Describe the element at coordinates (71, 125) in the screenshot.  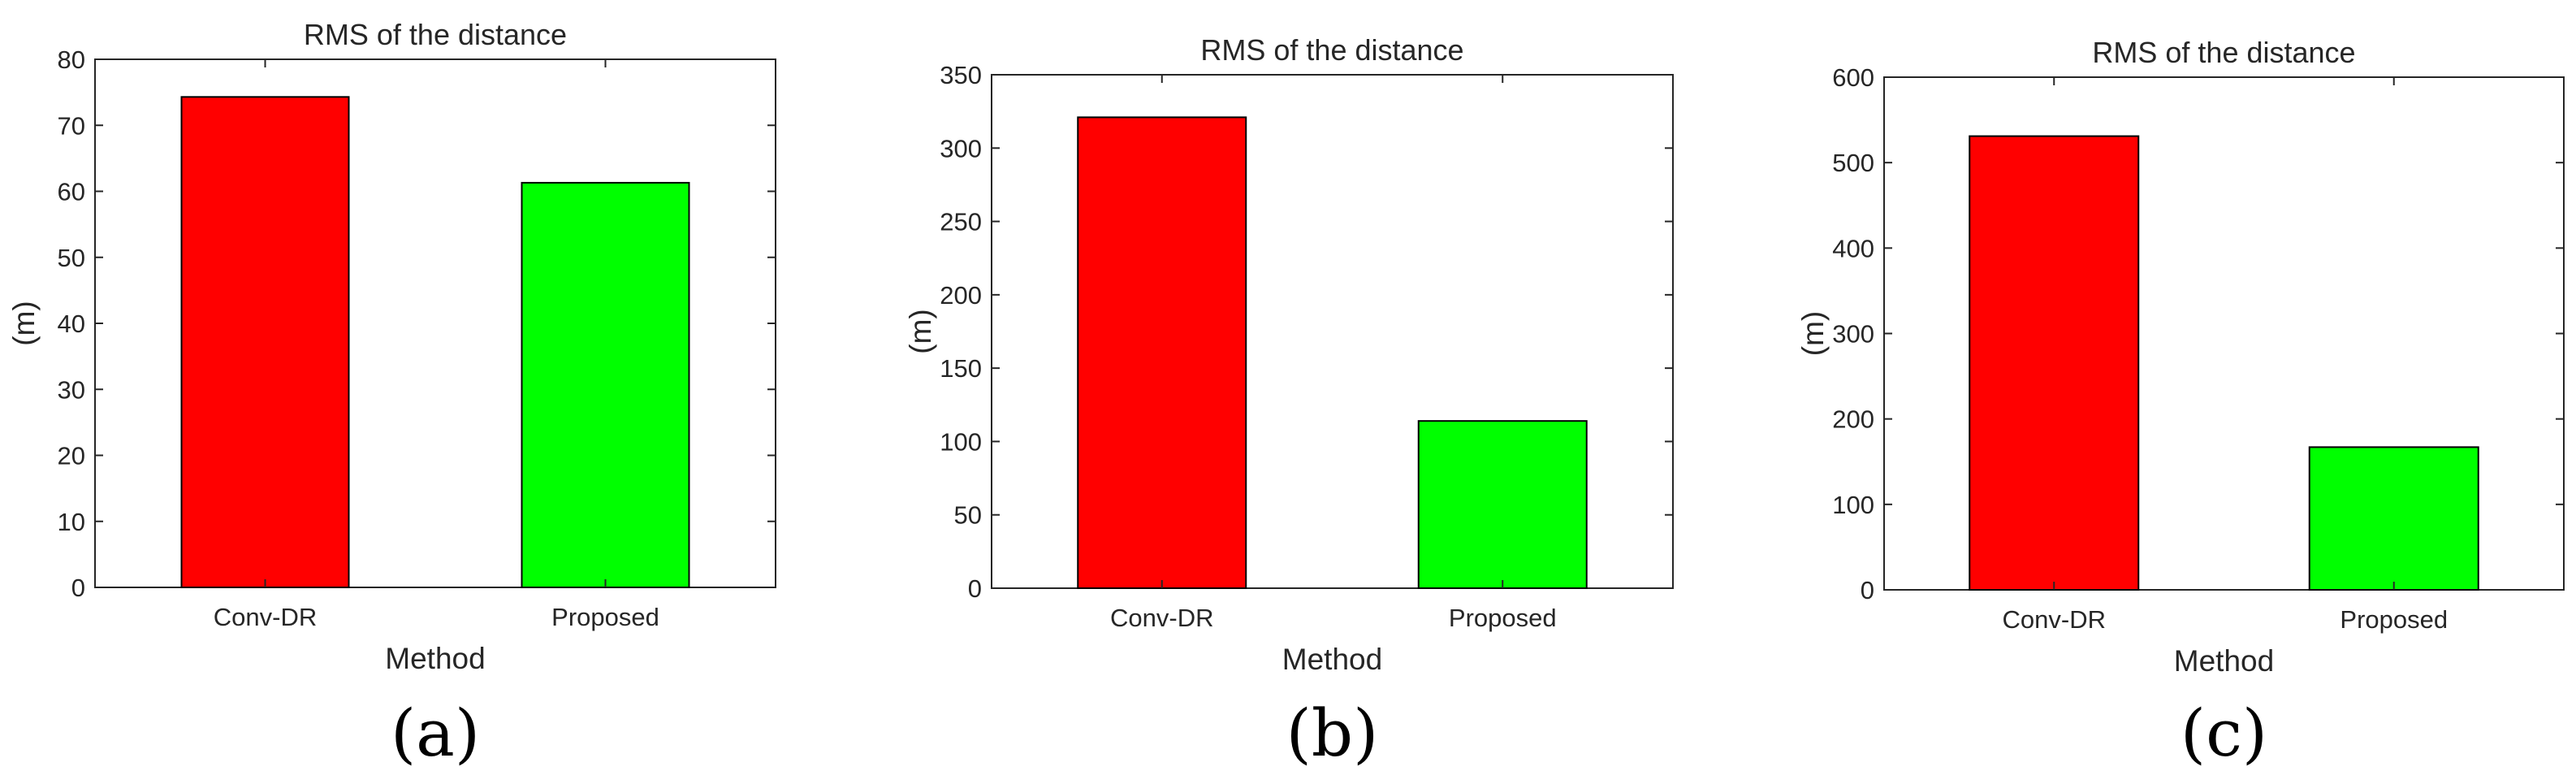
I see `y-tick-label: 70` at that location.